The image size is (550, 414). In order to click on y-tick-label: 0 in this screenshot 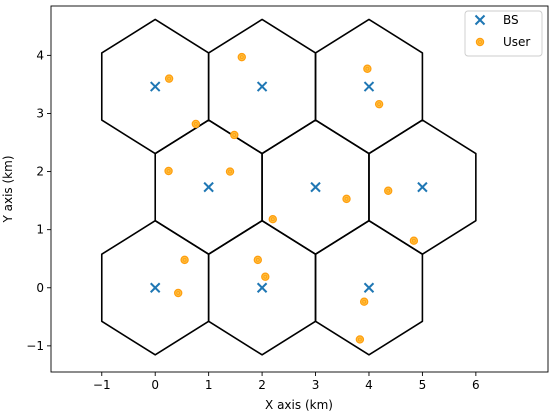, I will do `click(40, 288)`.